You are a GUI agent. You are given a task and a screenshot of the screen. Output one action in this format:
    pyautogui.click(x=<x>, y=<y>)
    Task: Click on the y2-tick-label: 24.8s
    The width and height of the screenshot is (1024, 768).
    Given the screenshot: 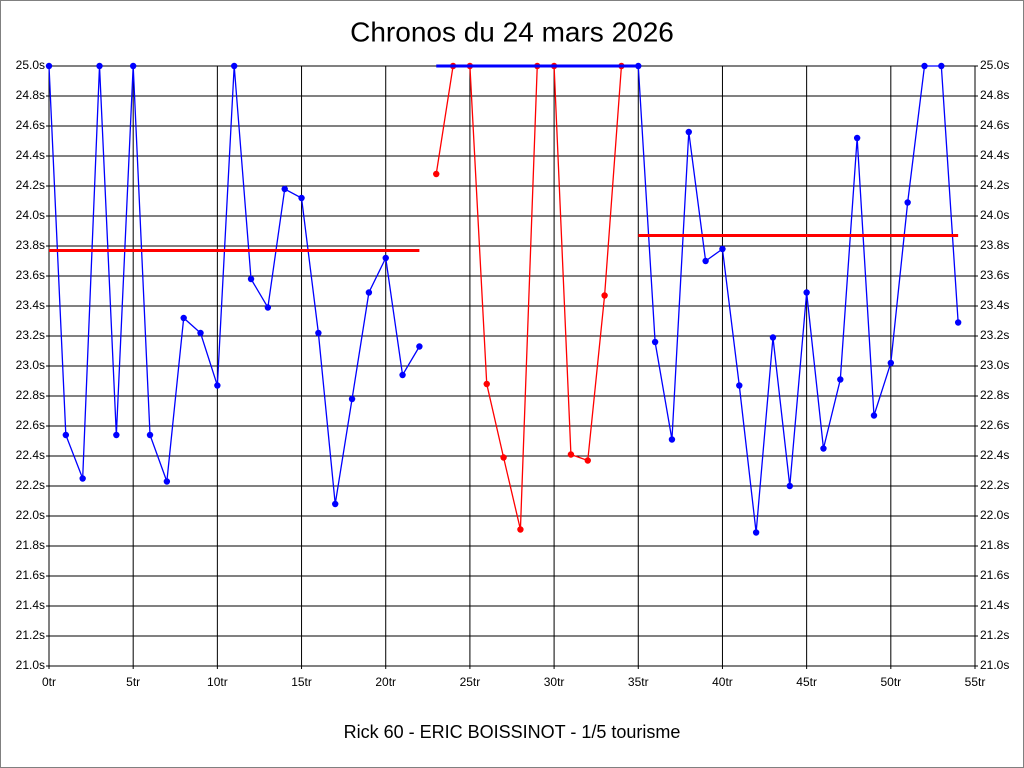 What is the action you would take?
    pyautogui.click(x=994, y=95)
    